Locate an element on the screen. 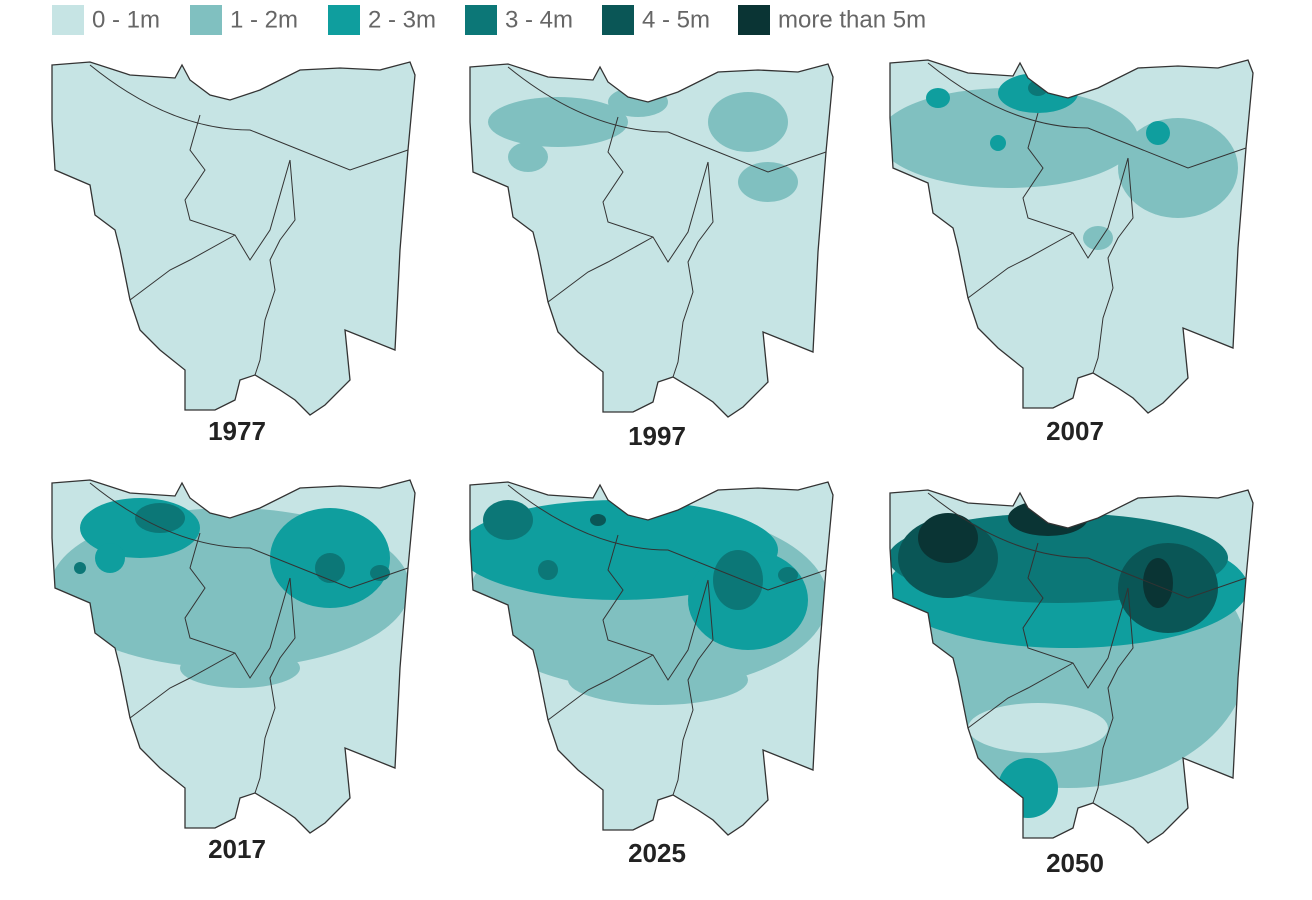 This screenshot has width=1312, height=900. map-year: 2025 is located at coordinates (657, 853).